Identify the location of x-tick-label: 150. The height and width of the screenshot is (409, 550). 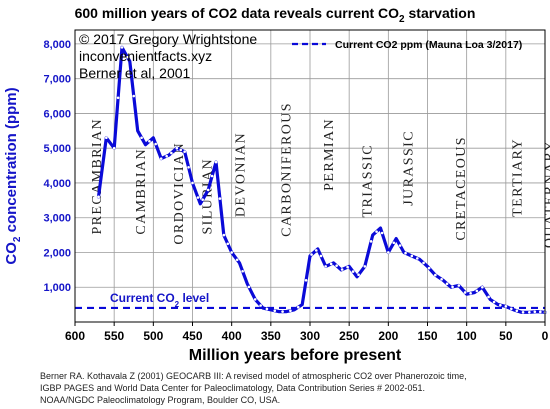
(427, 336).